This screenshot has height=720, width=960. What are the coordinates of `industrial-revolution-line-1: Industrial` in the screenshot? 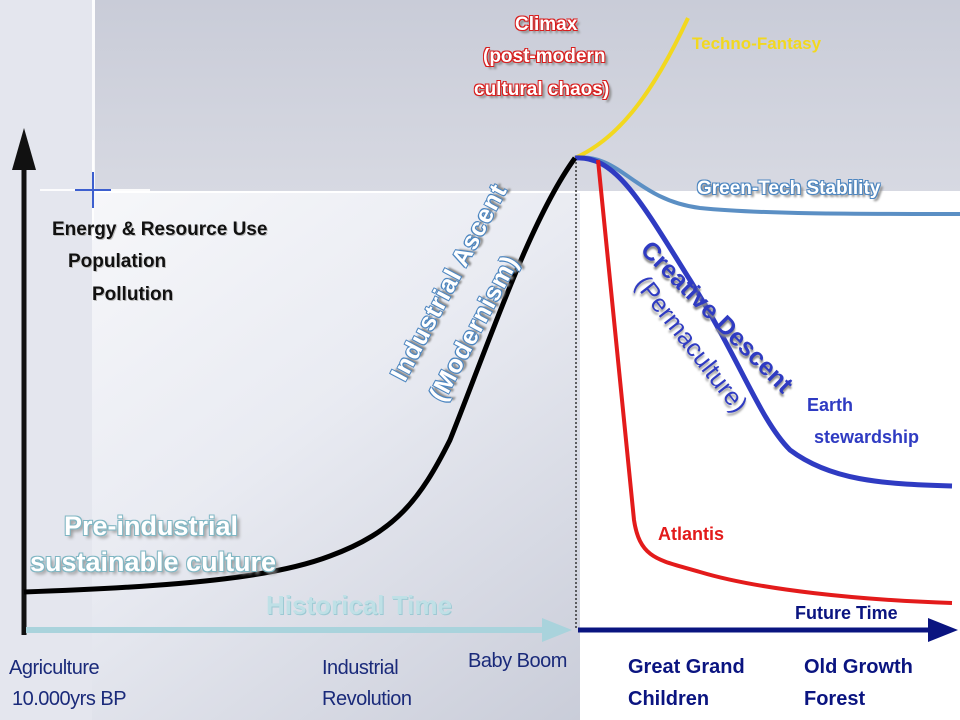 It's located at (360, 668).